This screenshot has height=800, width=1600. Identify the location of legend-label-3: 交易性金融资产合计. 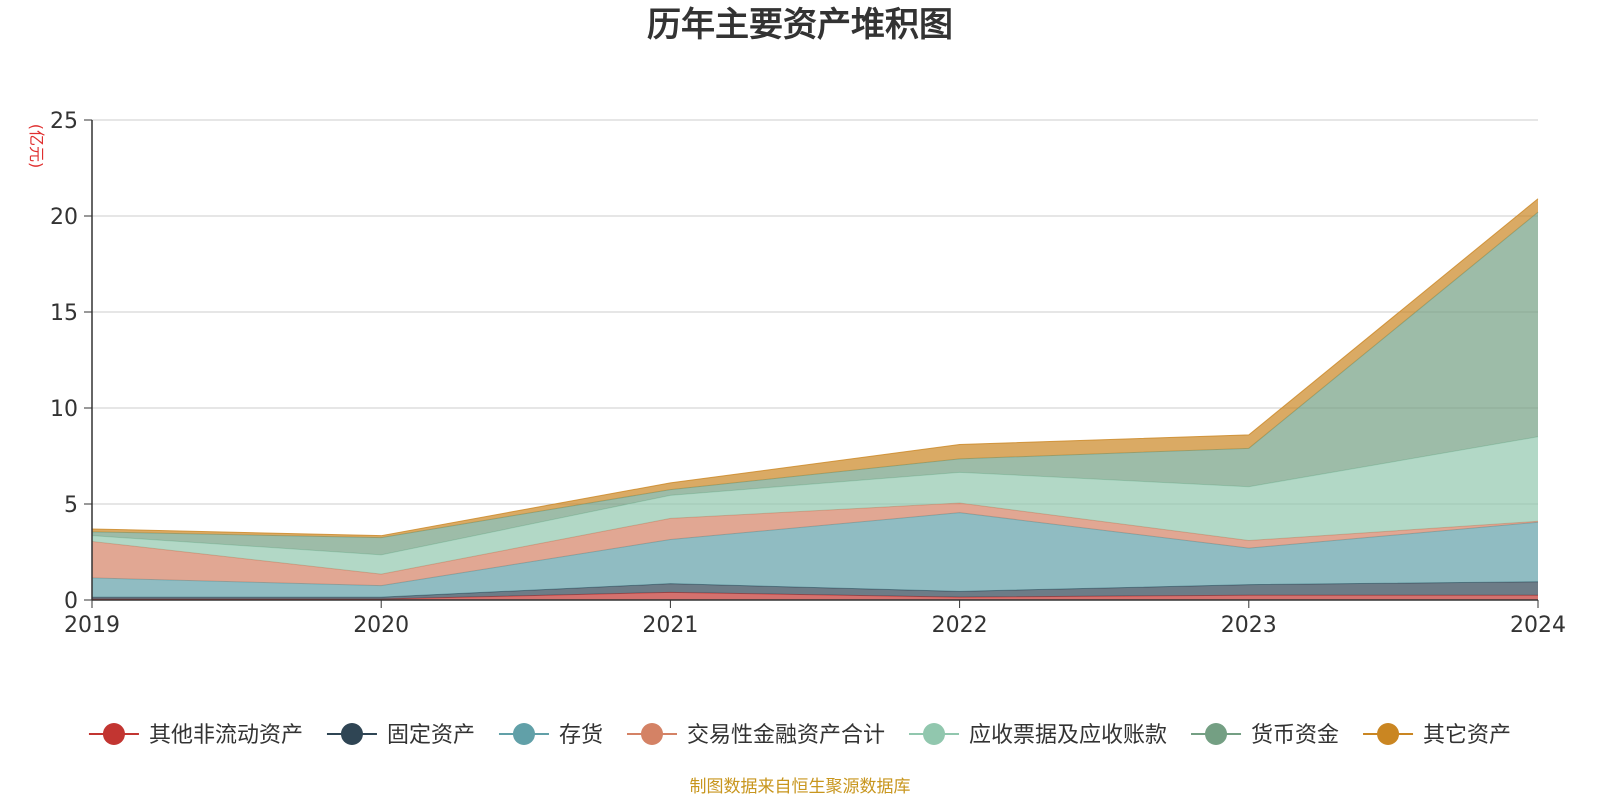
(786, 735).